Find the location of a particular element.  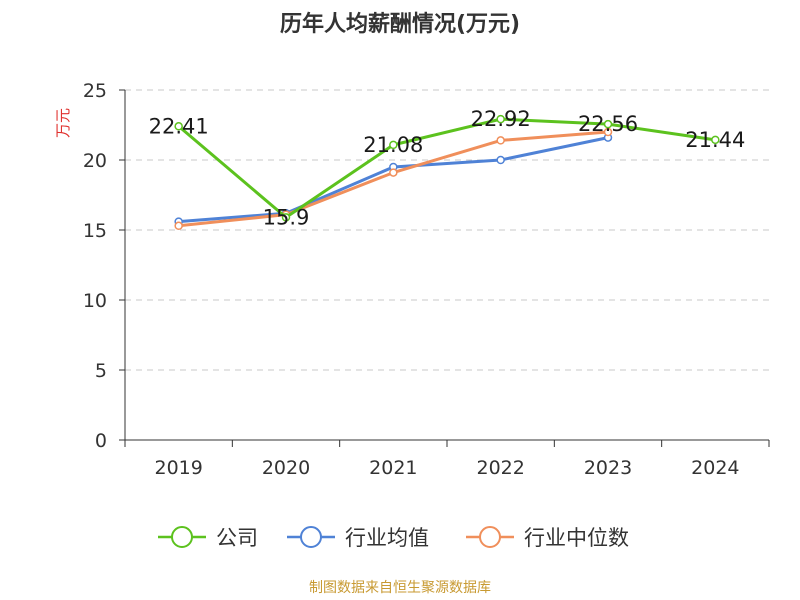

x-tick-label: 2021 is located at coordinates (393, 468).